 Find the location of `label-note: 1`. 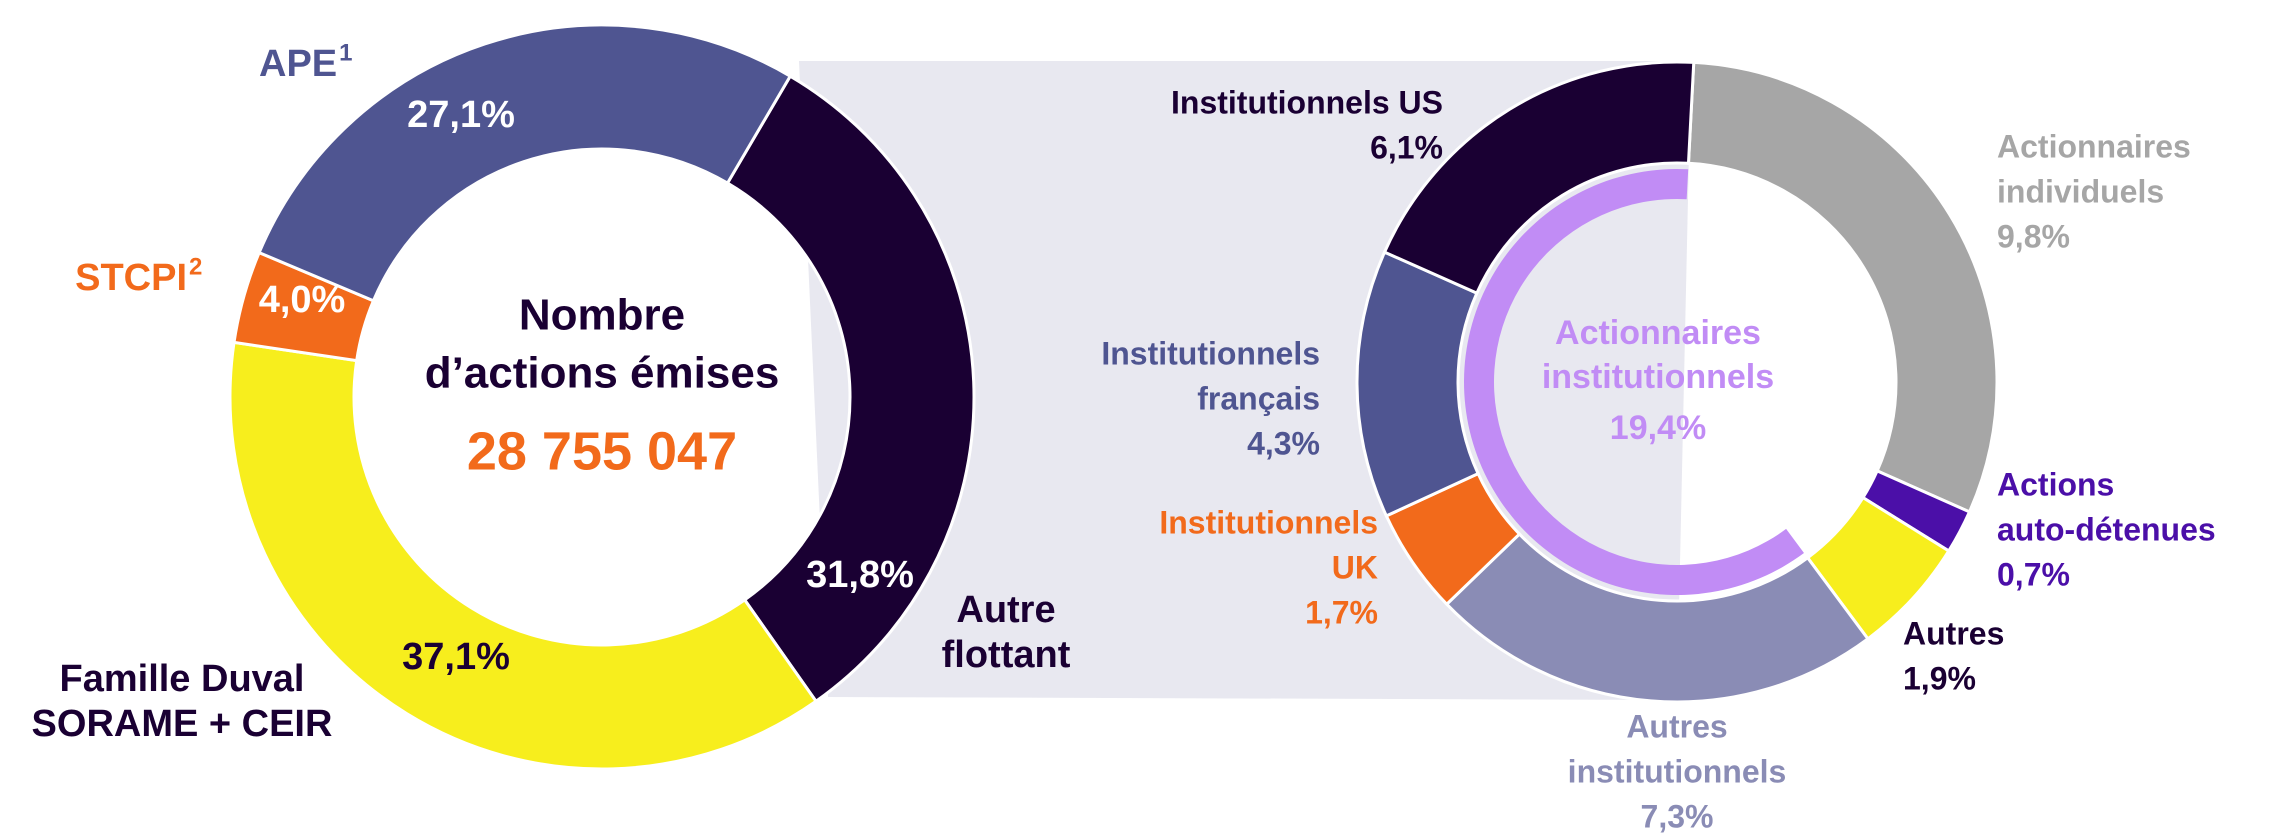

label-note: 1 is located at coordinates (345, 52).